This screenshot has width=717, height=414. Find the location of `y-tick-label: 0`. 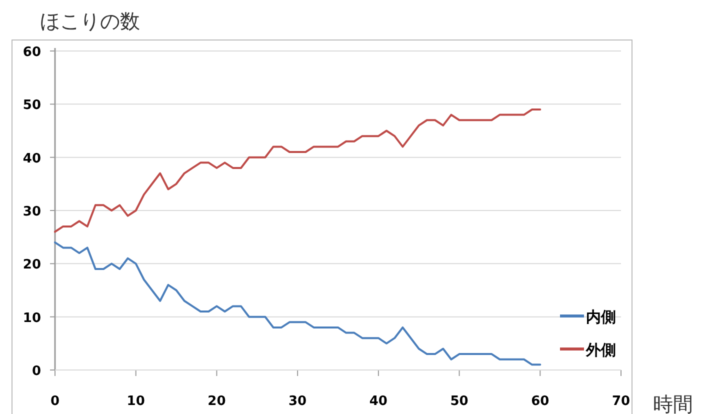

y-tick-label: 0 is located at coordinates (36, 371).